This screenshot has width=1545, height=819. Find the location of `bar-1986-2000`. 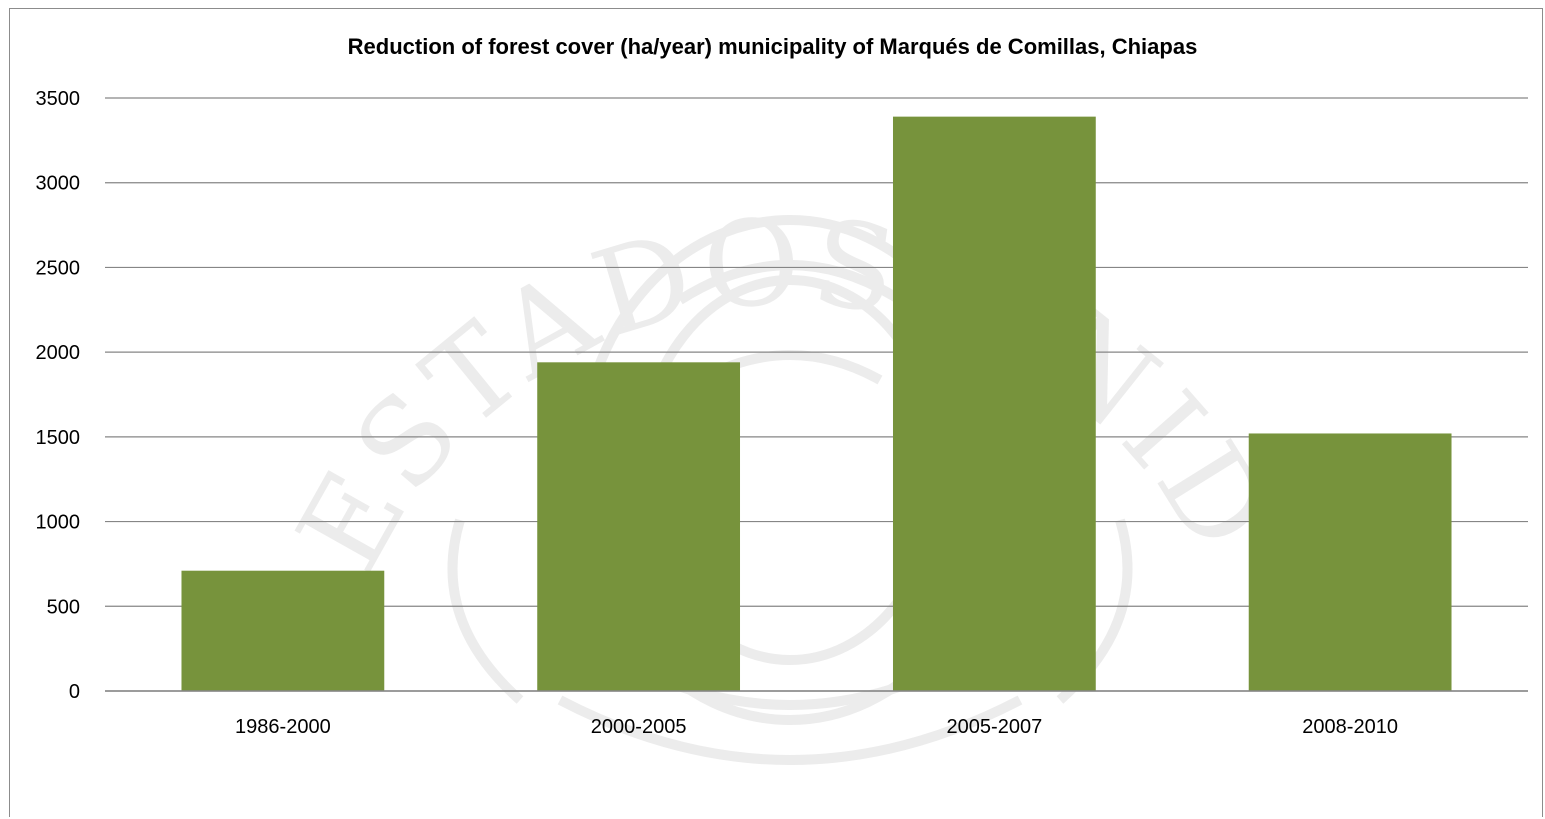

bar-1986-2000 is located at coordinates (283, 630).